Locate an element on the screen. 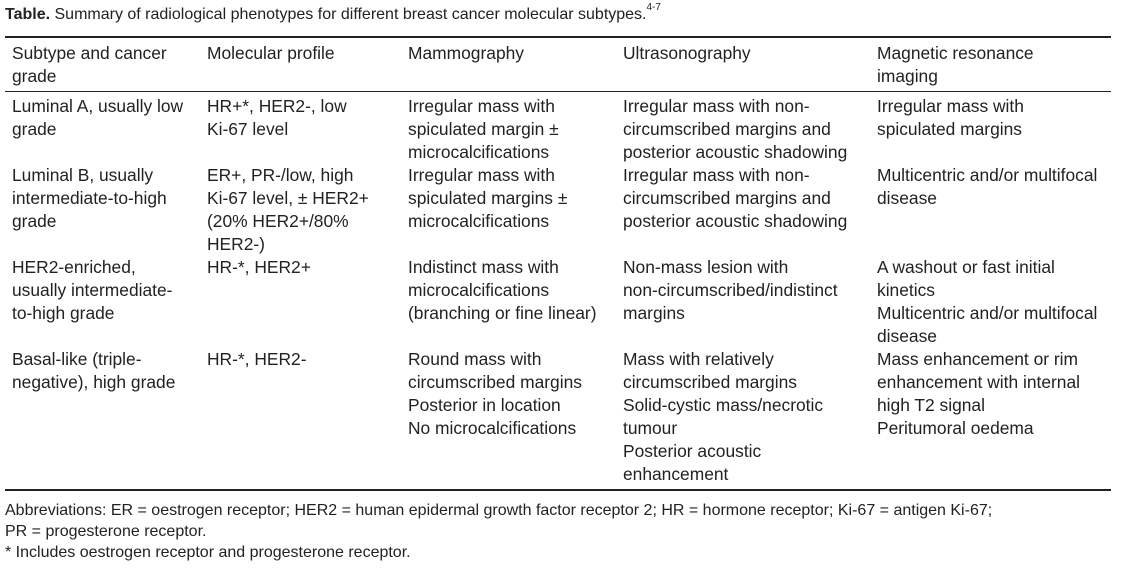 Image resolution: width=1121 pixels, height=576 pixels. cell-line: HR-*, HER2- is located at coordinates (257, 359).